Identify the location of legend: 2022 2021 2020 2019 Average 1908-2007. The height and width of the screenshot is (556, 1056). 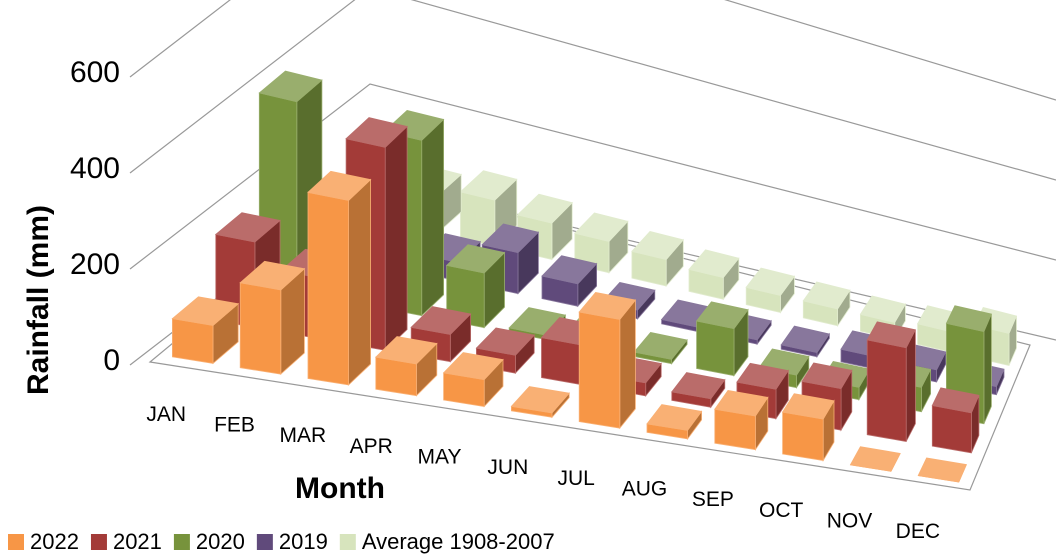
(281, 541).